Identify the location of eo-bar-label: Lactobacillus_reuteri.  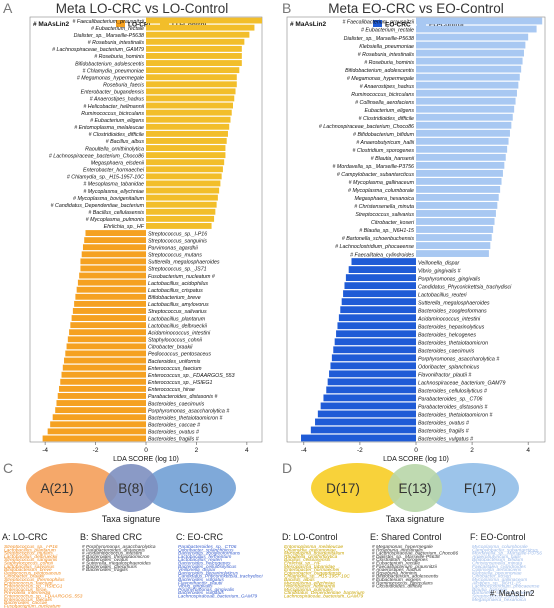
(442, 295).